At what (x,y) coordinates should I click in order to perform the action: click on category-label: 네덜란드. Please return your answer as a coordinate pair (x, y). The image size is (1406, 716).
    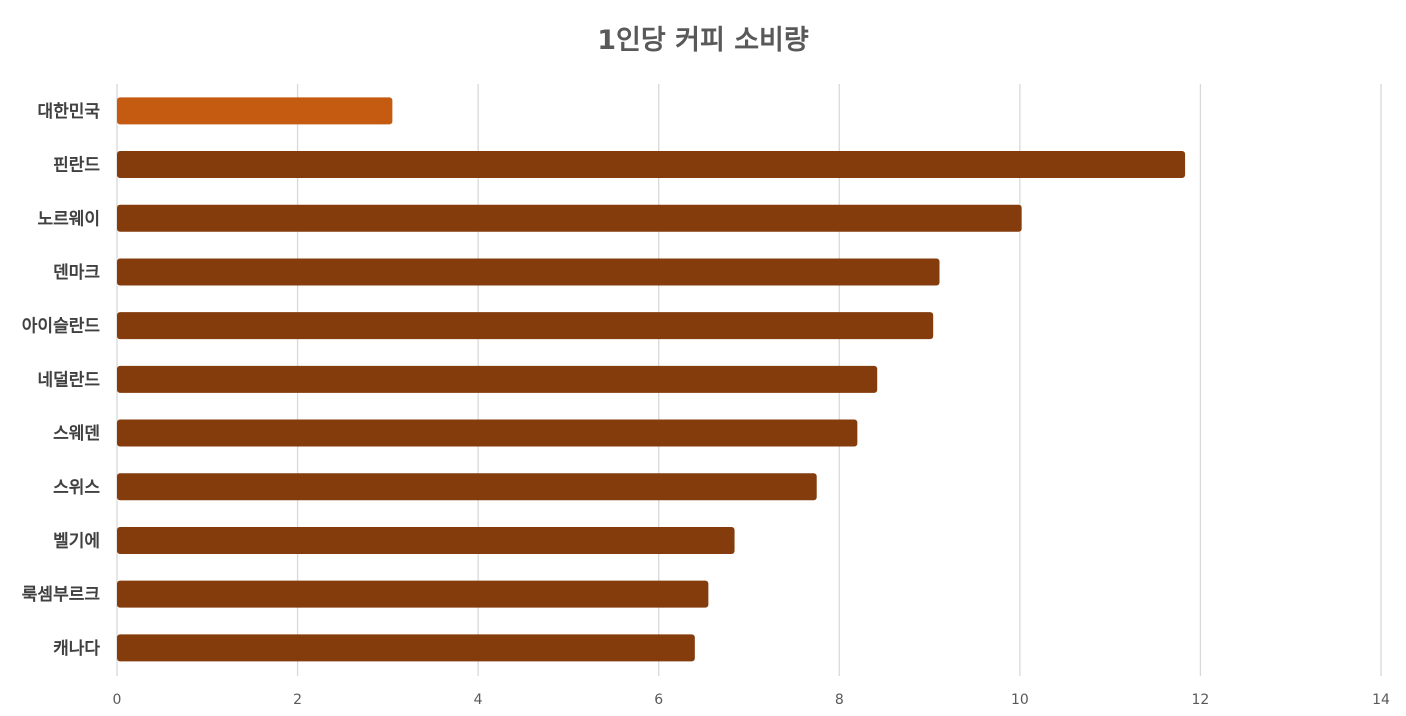
    Looking at the image, I should click on (68, 380).